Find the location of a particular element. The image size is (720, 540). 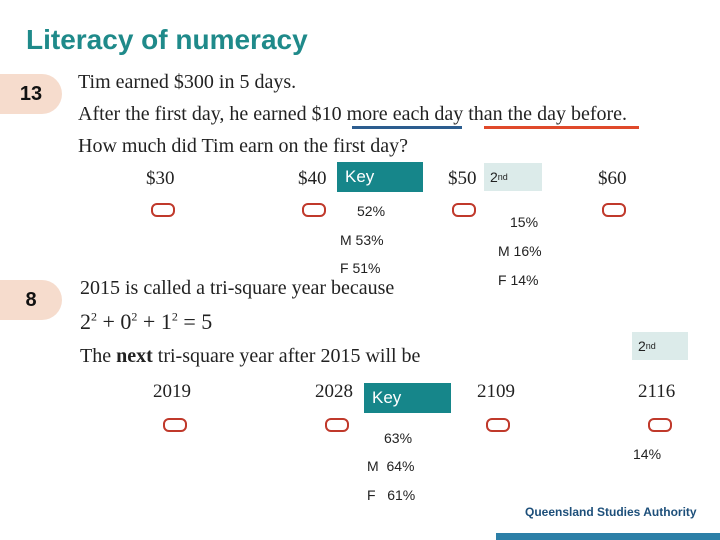

q13-second-label: 2 is located at coordinates (494, 177).